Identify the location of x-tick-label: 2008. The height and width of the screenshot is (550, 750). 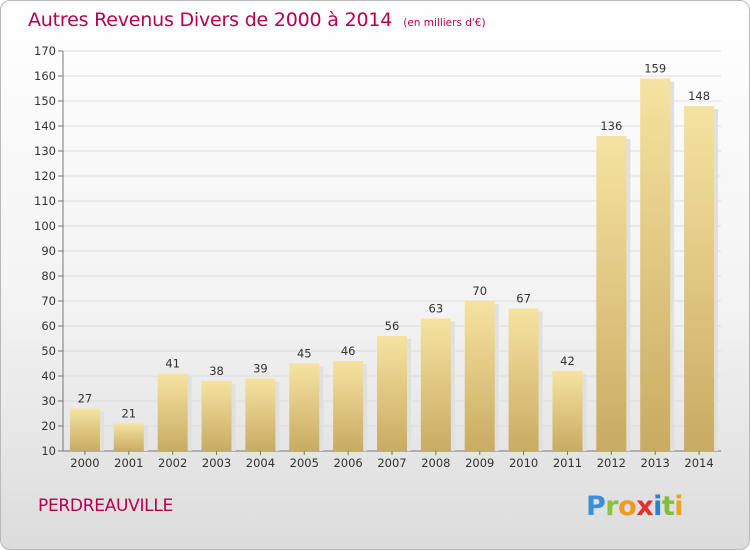
(435, 463).